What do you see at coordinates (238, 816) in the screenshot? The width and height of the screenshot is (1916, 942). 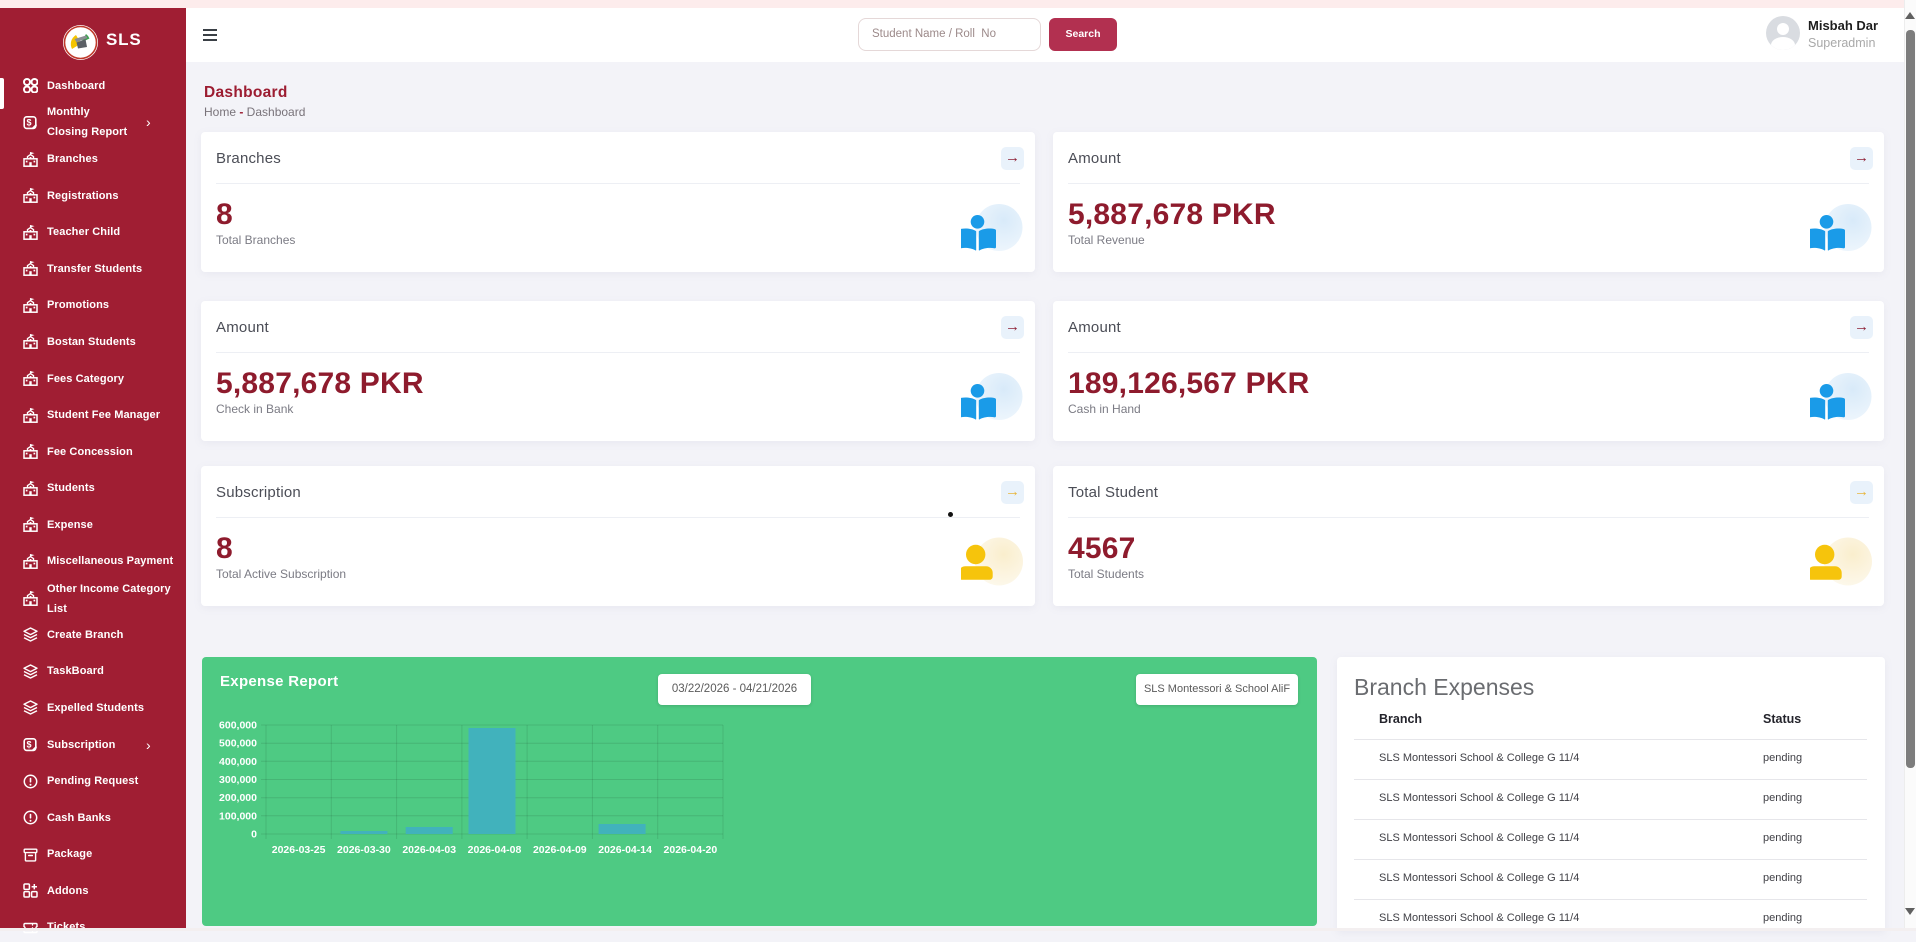 I see `svg-text: 100,000` at bounding box center [238, 816].